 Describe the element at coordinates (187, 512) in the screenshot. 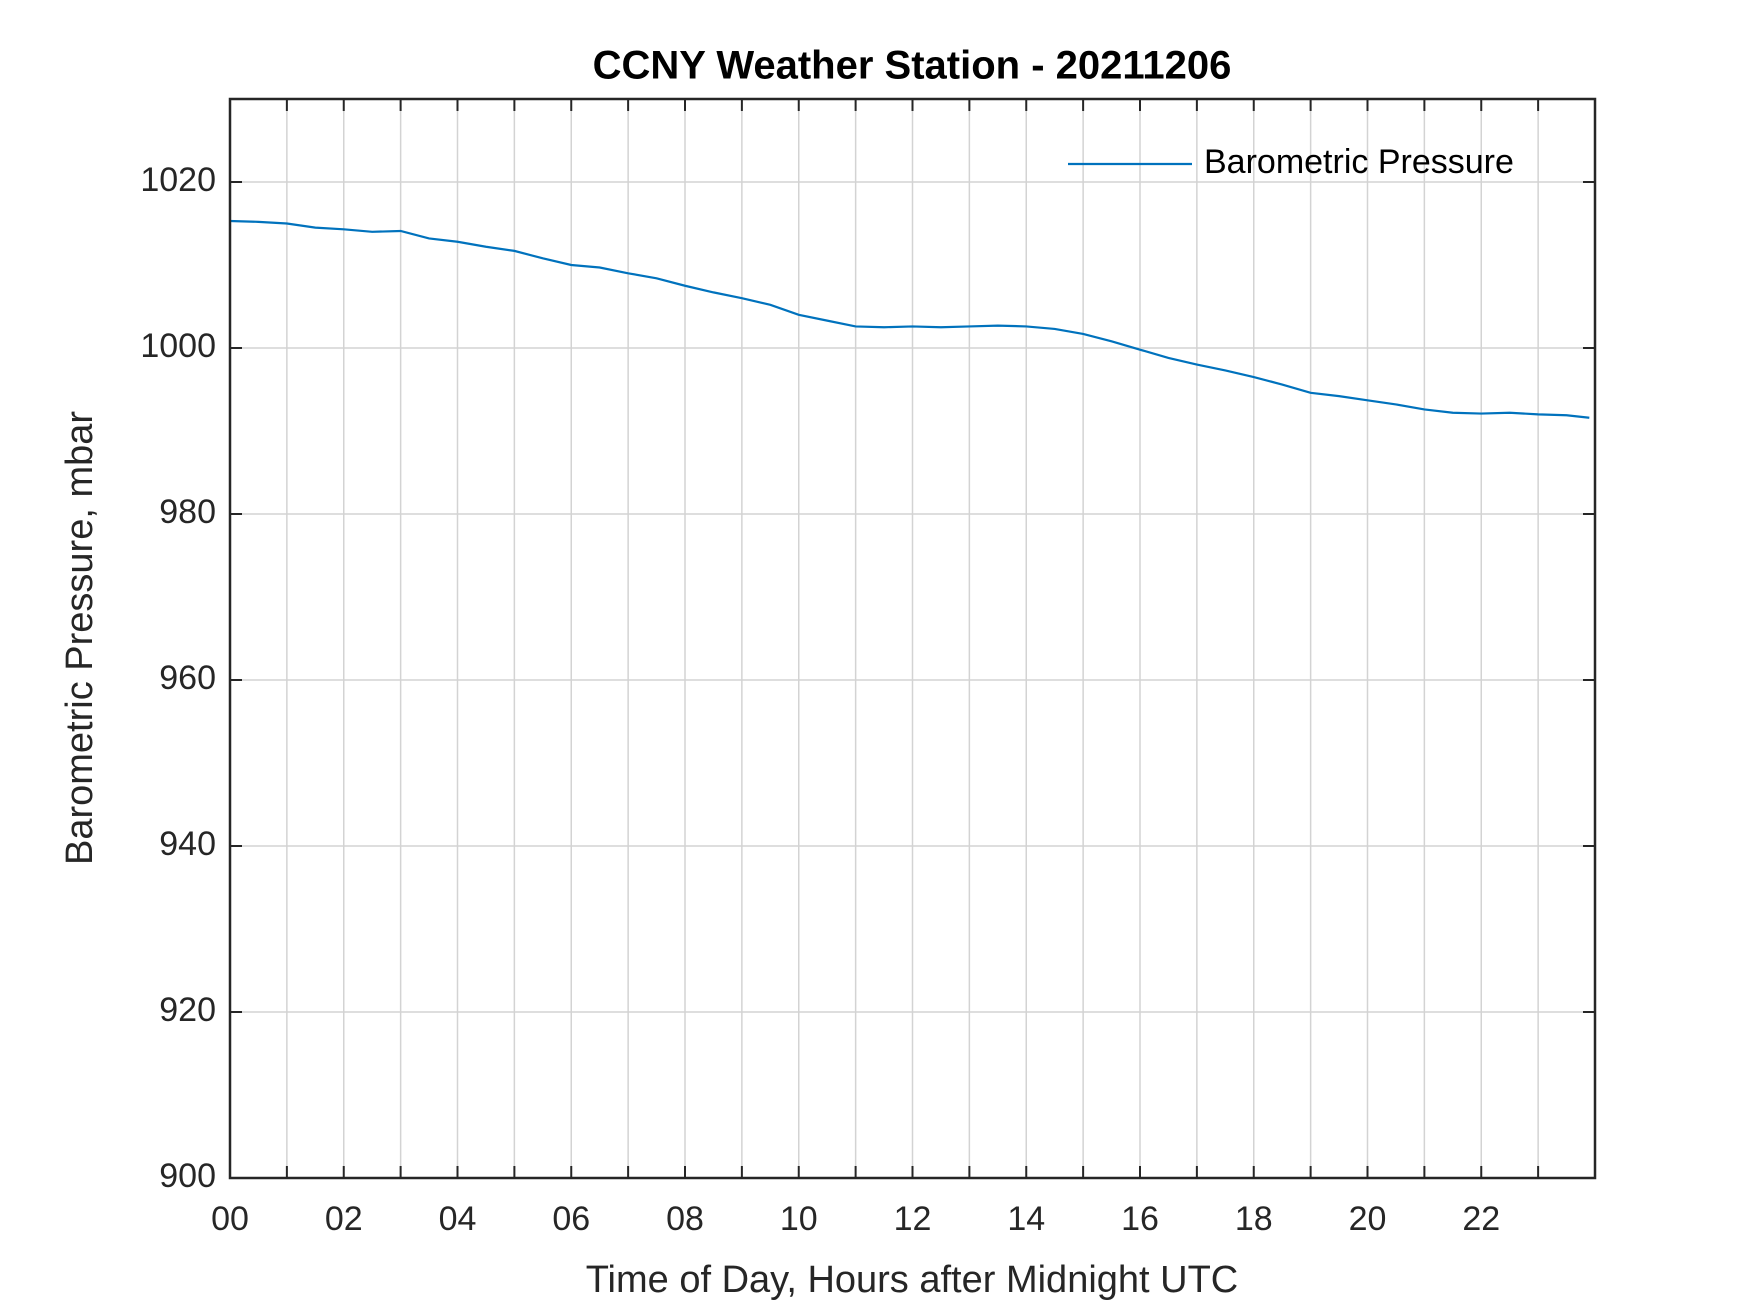

I see `y-tick-label: 980` at that location.